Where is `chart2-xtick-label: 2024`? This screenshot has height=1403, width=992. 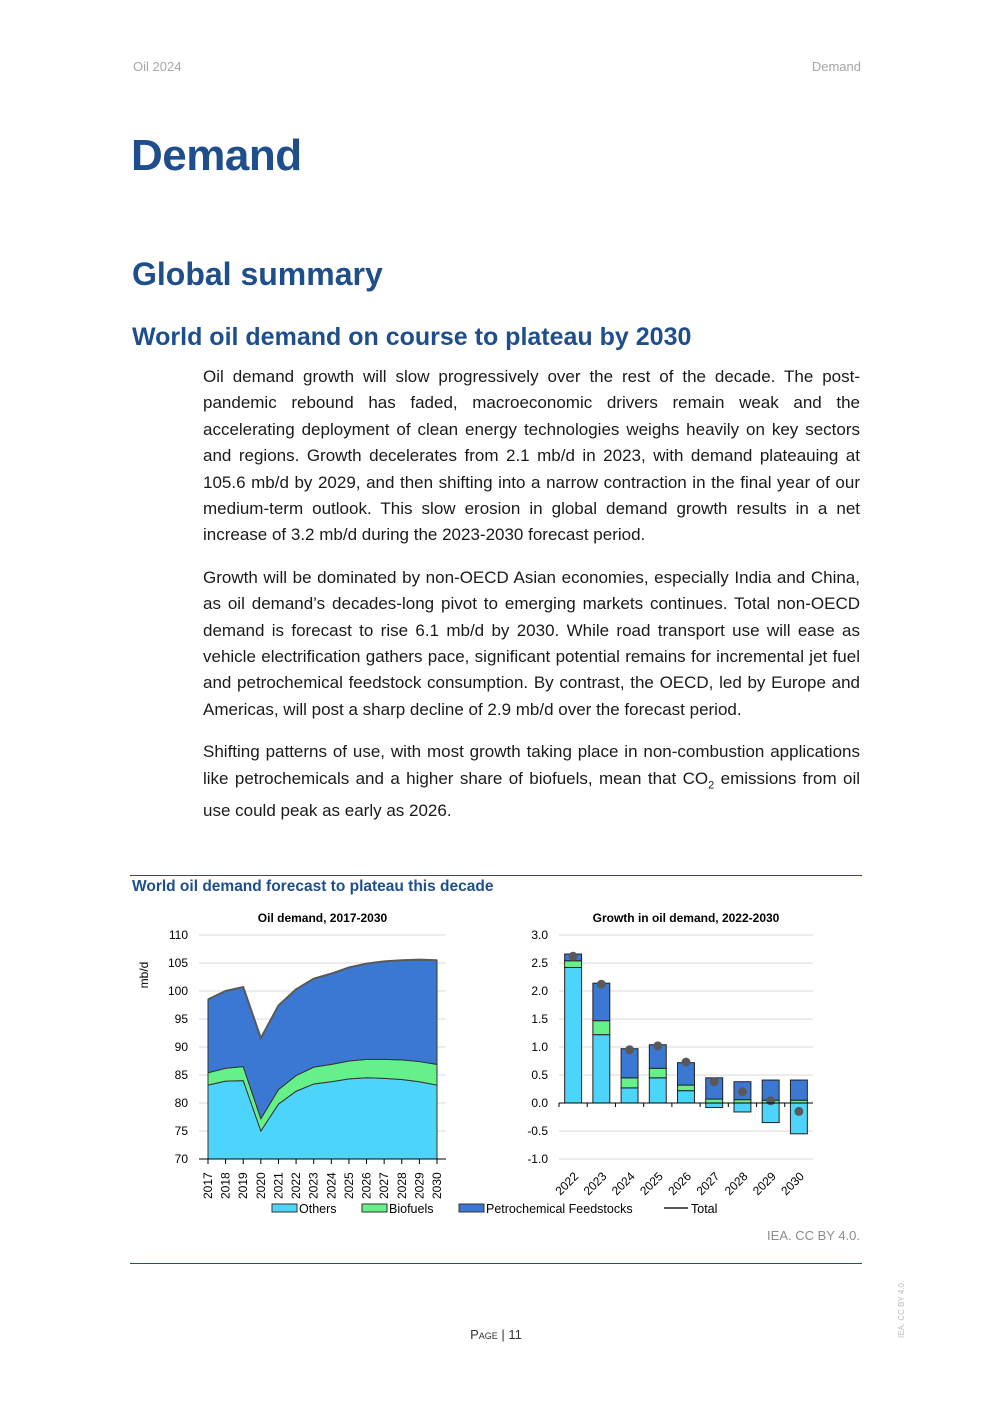
chart2-xtick-label: 2024 is located at coordinates (623, 1183).